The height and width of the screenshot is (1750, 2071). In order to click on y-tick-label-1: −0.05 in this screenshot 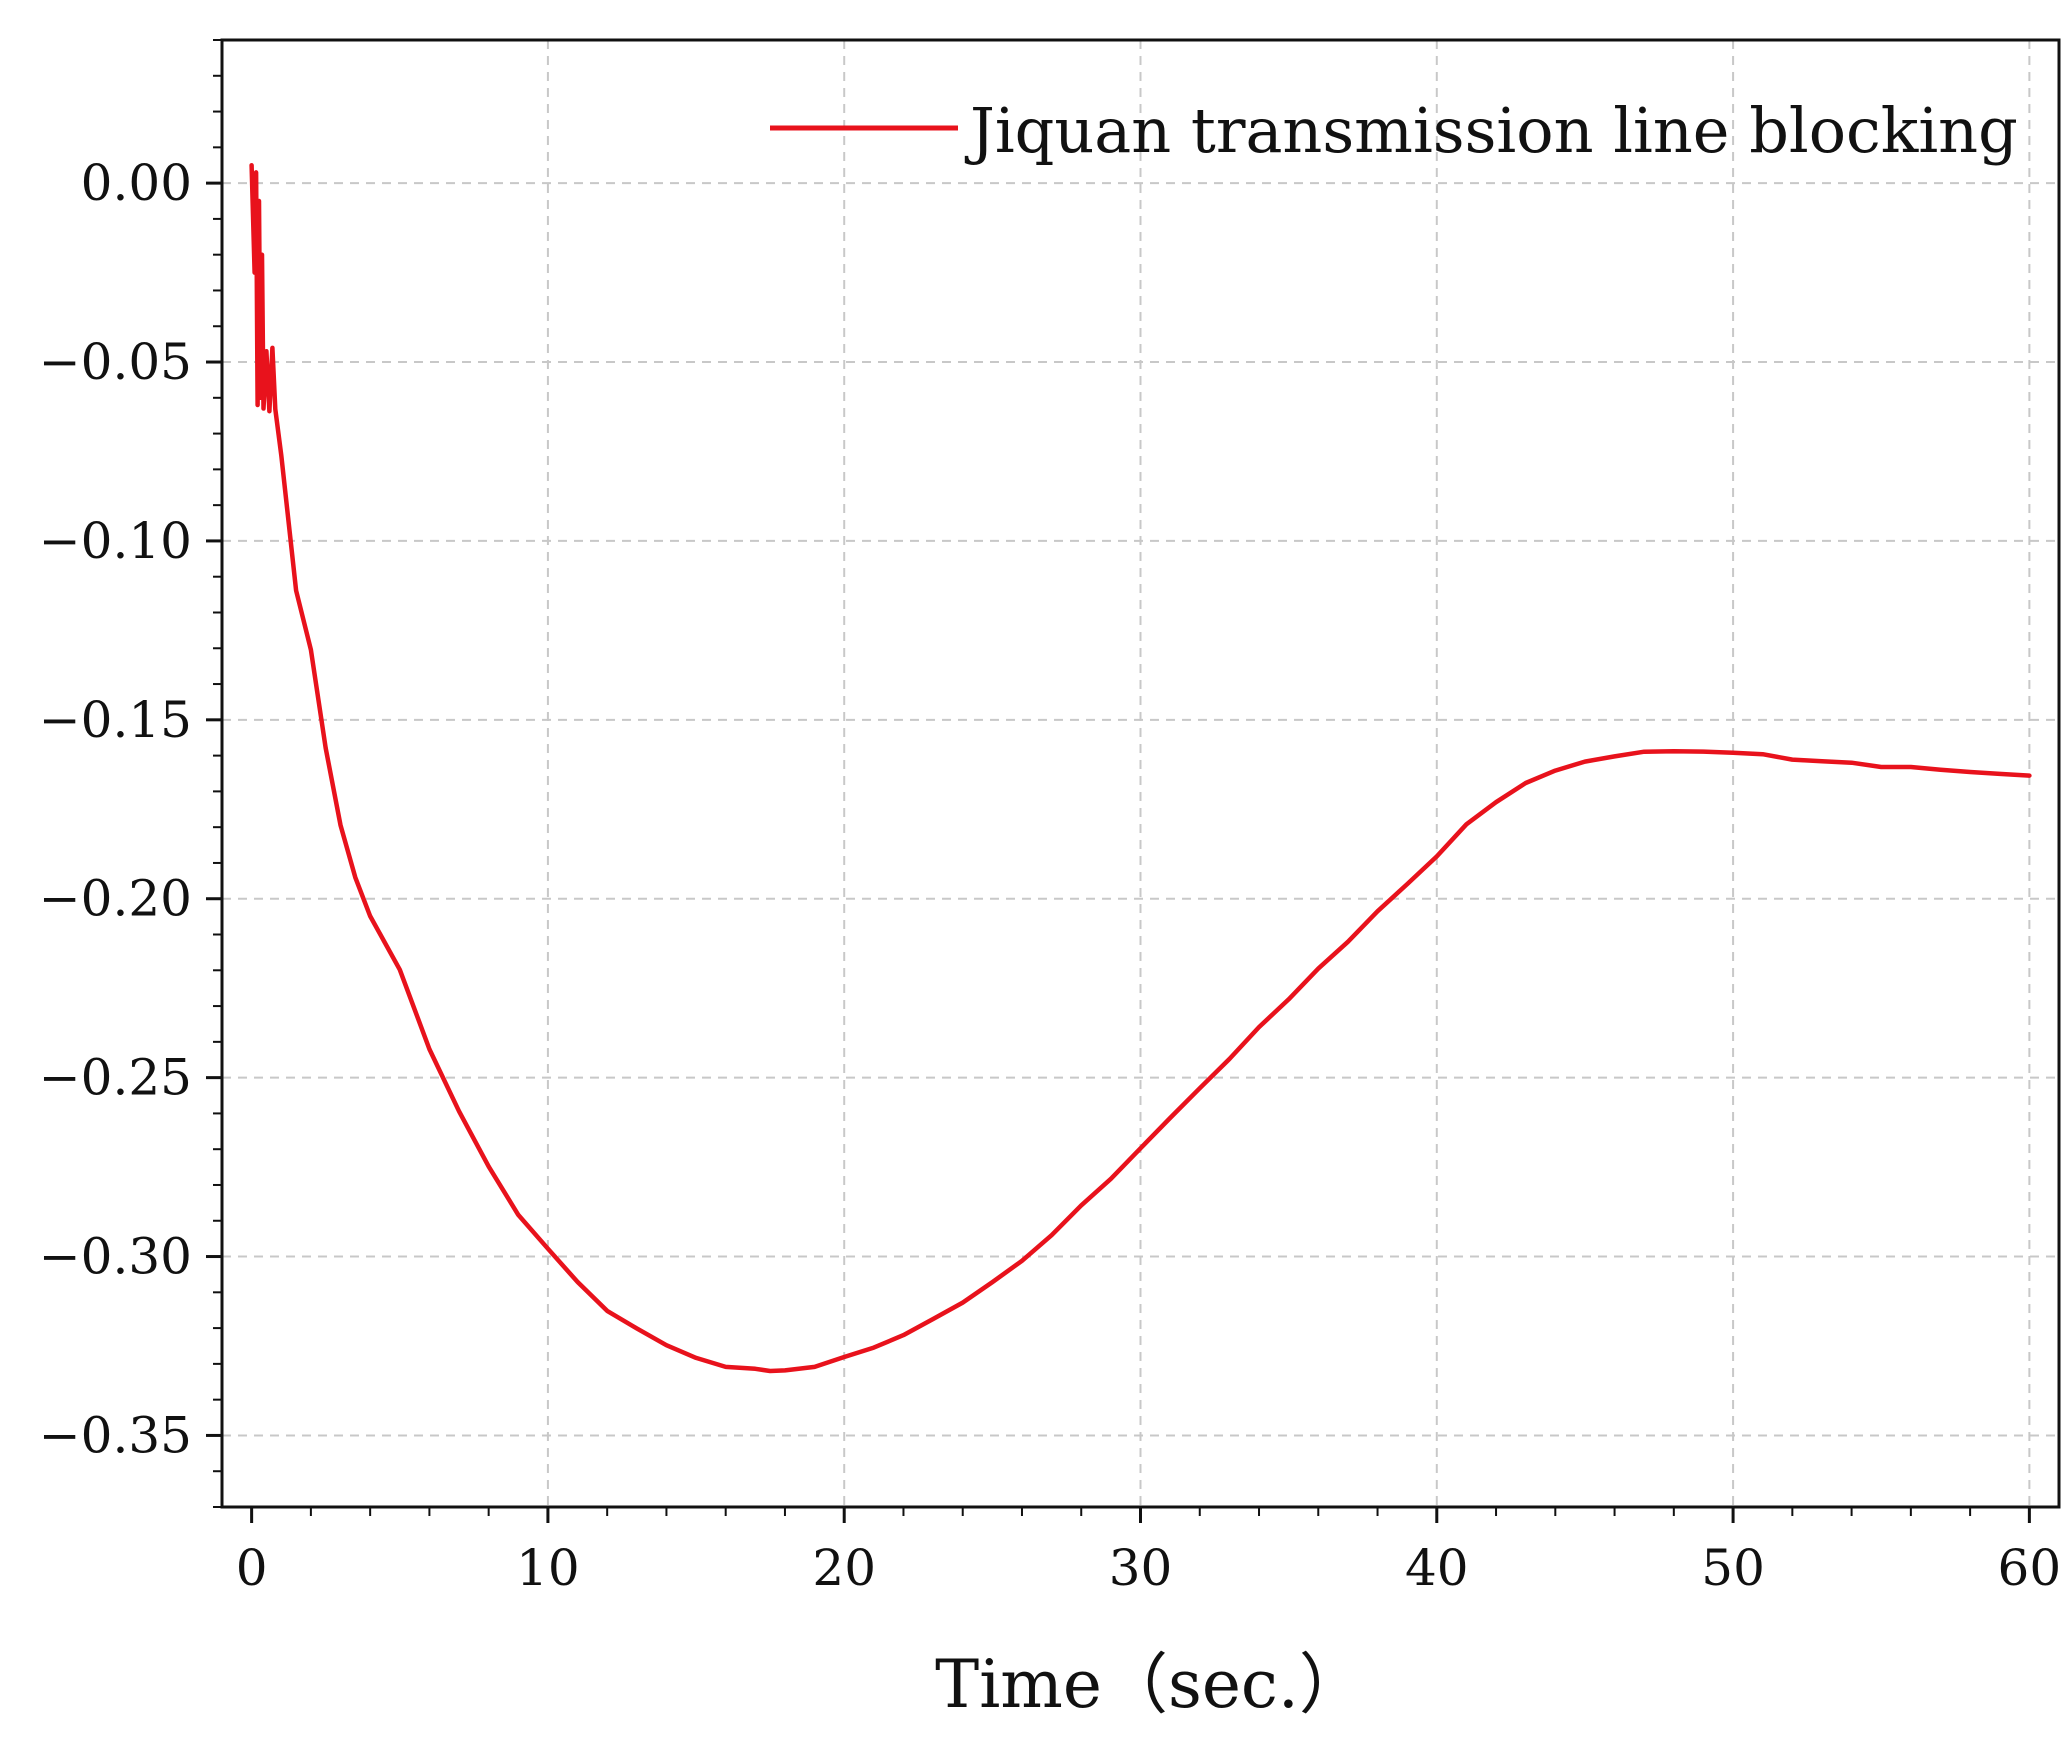, I will do `click(115, 362)`.